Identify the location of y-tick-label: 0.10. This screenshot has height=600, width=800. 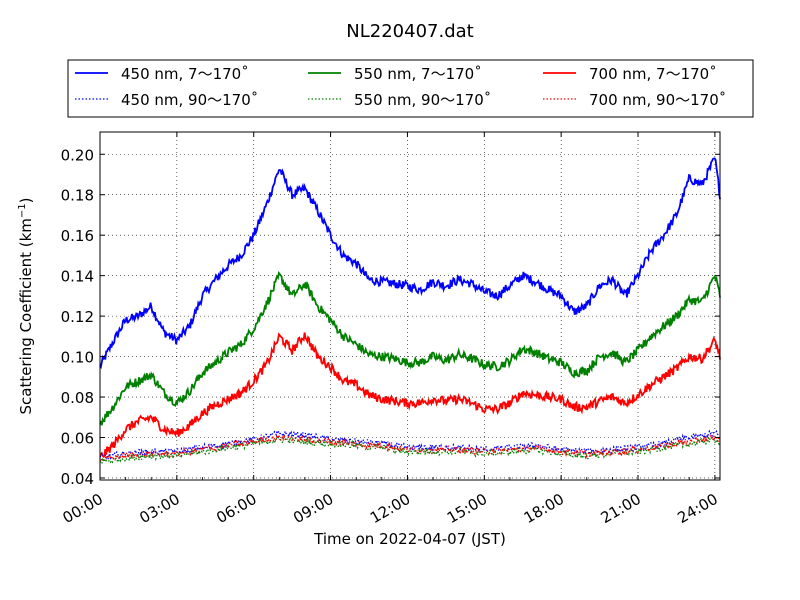
(77, 358).